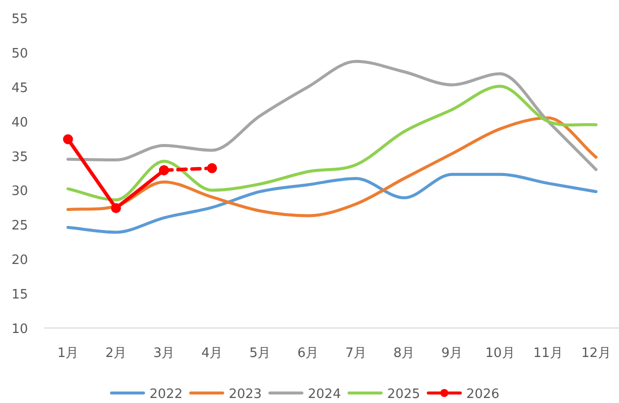 The image size is (619, 403). Describe the element at coordinates (403, 394) in the screenshot. I see `legend-label: 2025` at that location.